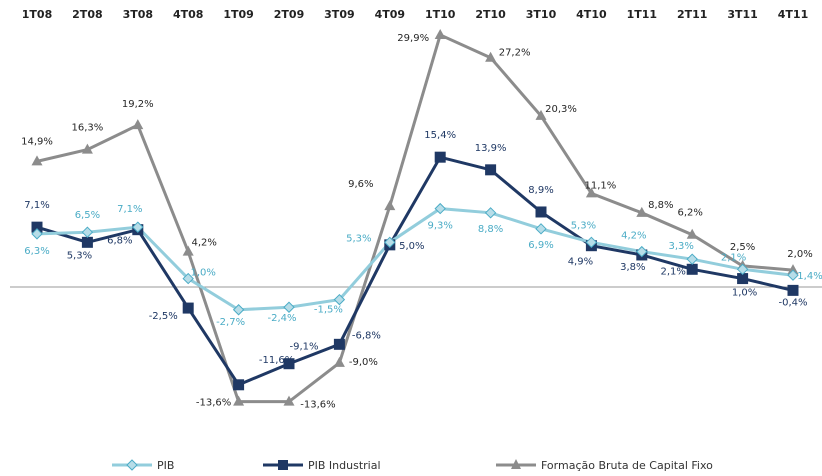  I want to click on x-tick-label: 1T11, so click(642, 14).